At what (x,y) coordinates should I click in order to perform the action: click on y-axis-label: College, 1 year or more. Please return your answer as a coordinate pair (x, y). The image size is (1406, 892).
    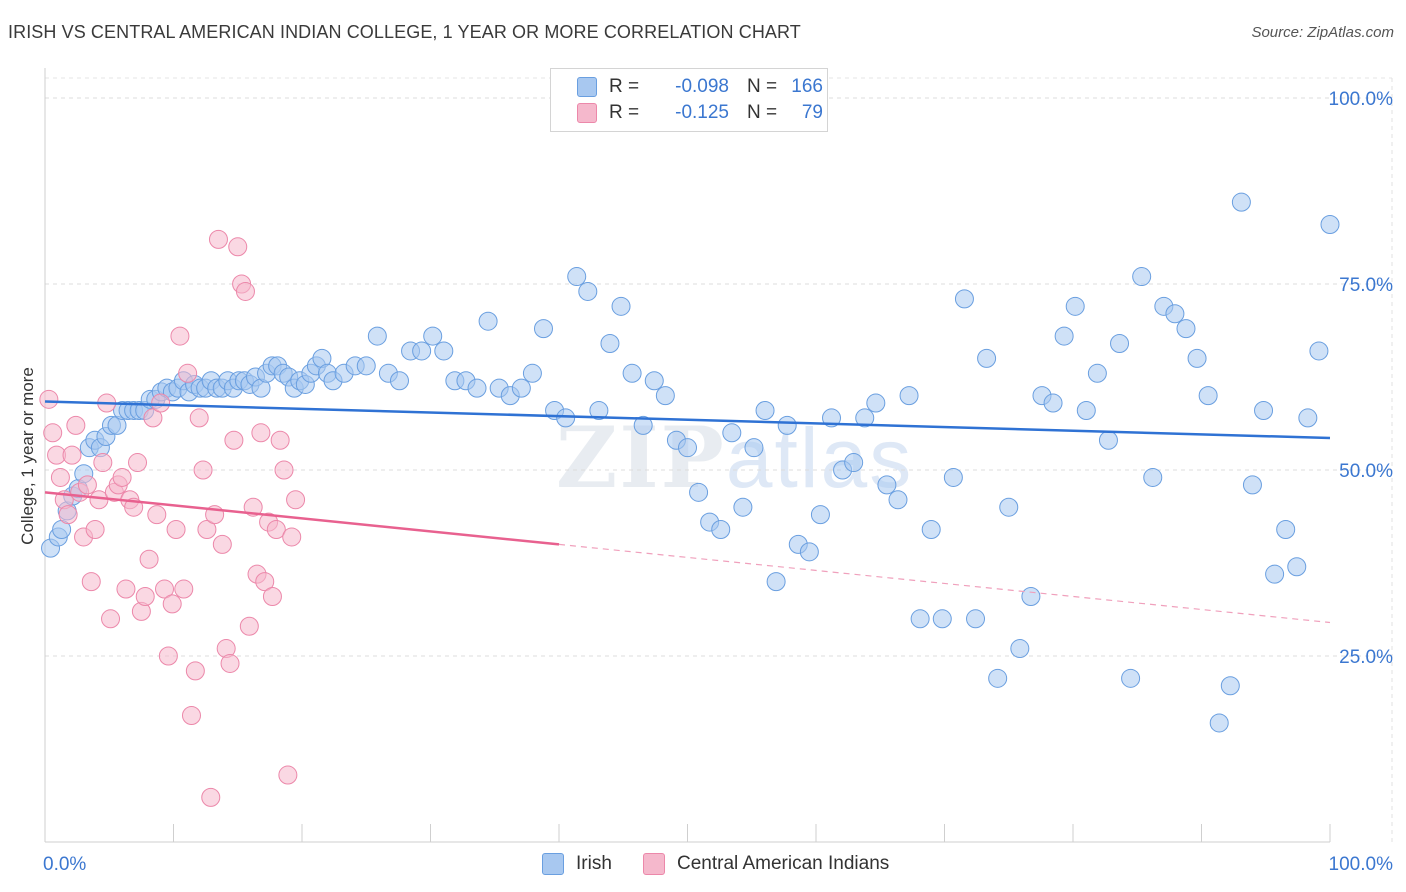
    Looking at the image, I should click on (27, 456).